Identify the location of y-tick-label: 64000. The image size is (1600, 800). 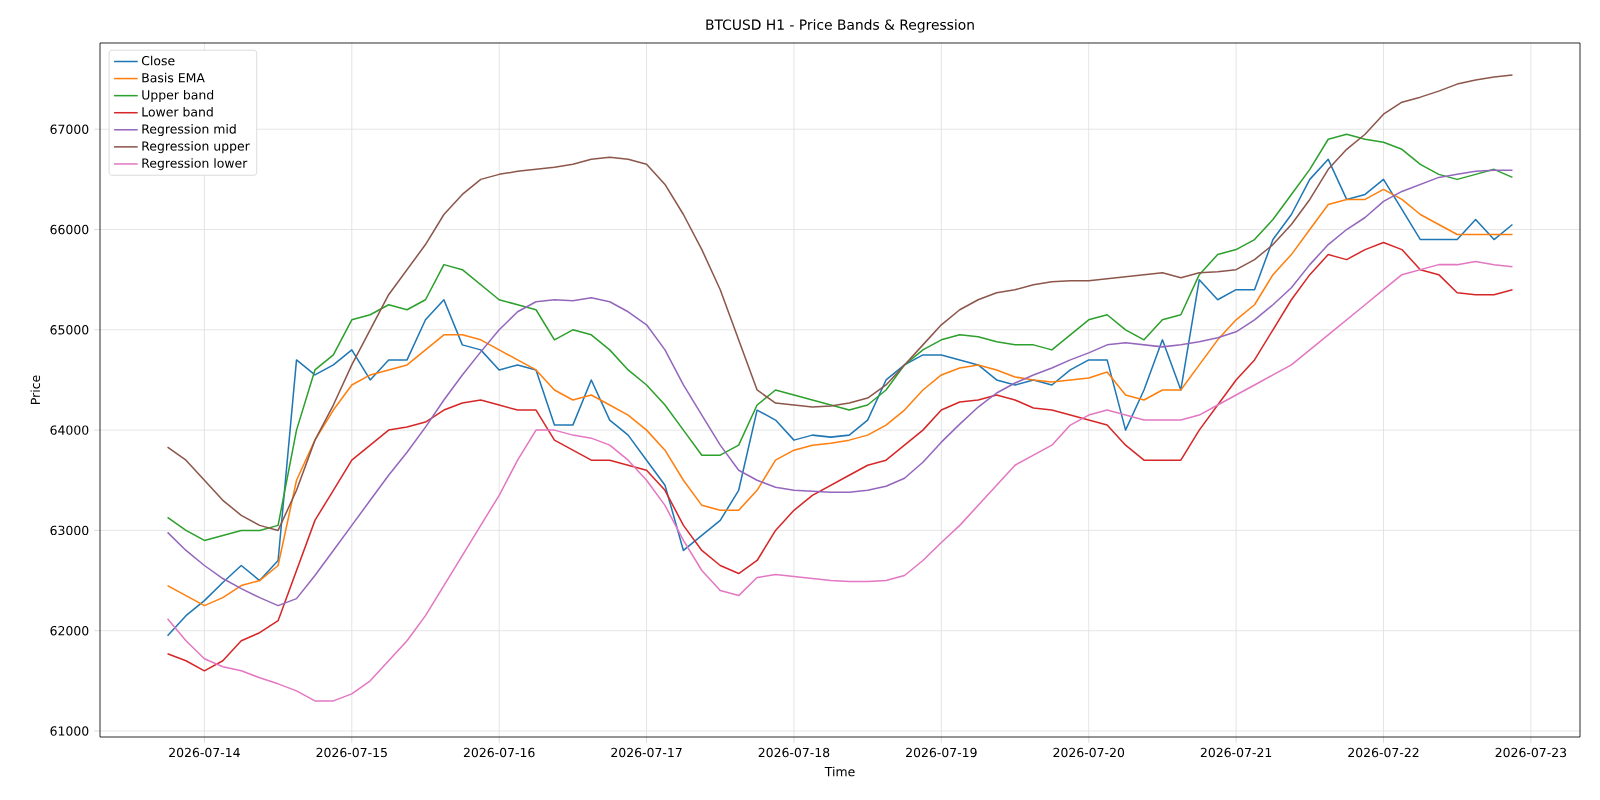
(69, 430).